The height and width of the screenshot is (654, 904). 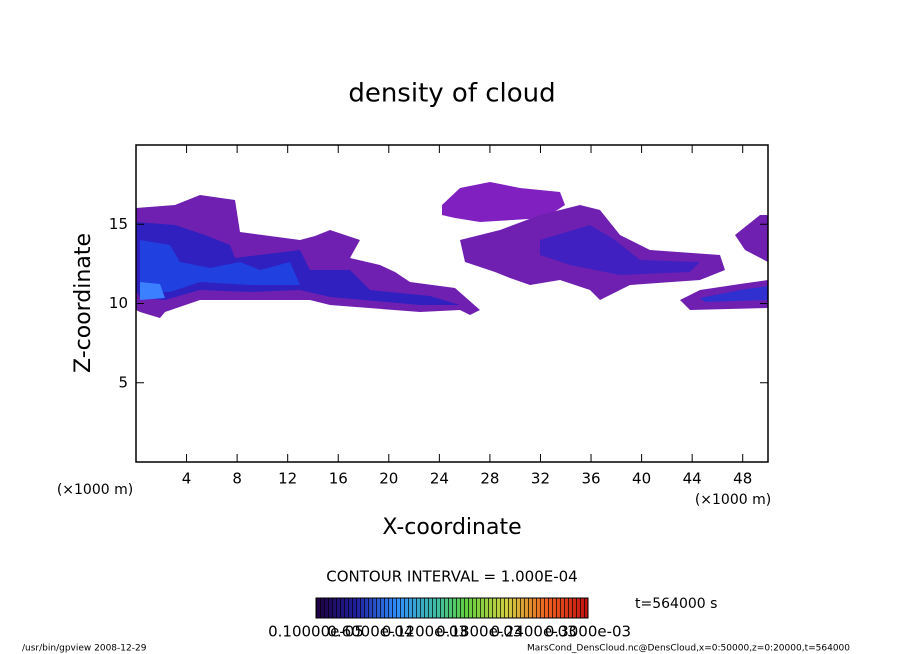 What do you see at coordinates (676, 604) in the screenshot?
I see `time-label: t=564000 s` at bounding box center [676, 604].